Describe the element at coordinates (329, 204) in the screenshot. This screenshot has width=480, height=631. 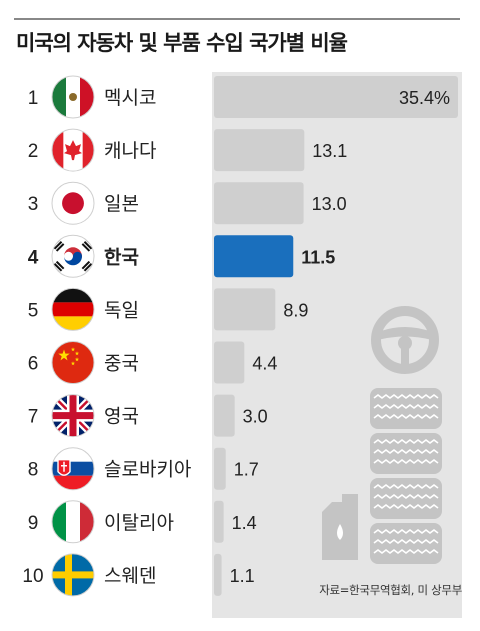
I see `value-label: 13.0` at that location.